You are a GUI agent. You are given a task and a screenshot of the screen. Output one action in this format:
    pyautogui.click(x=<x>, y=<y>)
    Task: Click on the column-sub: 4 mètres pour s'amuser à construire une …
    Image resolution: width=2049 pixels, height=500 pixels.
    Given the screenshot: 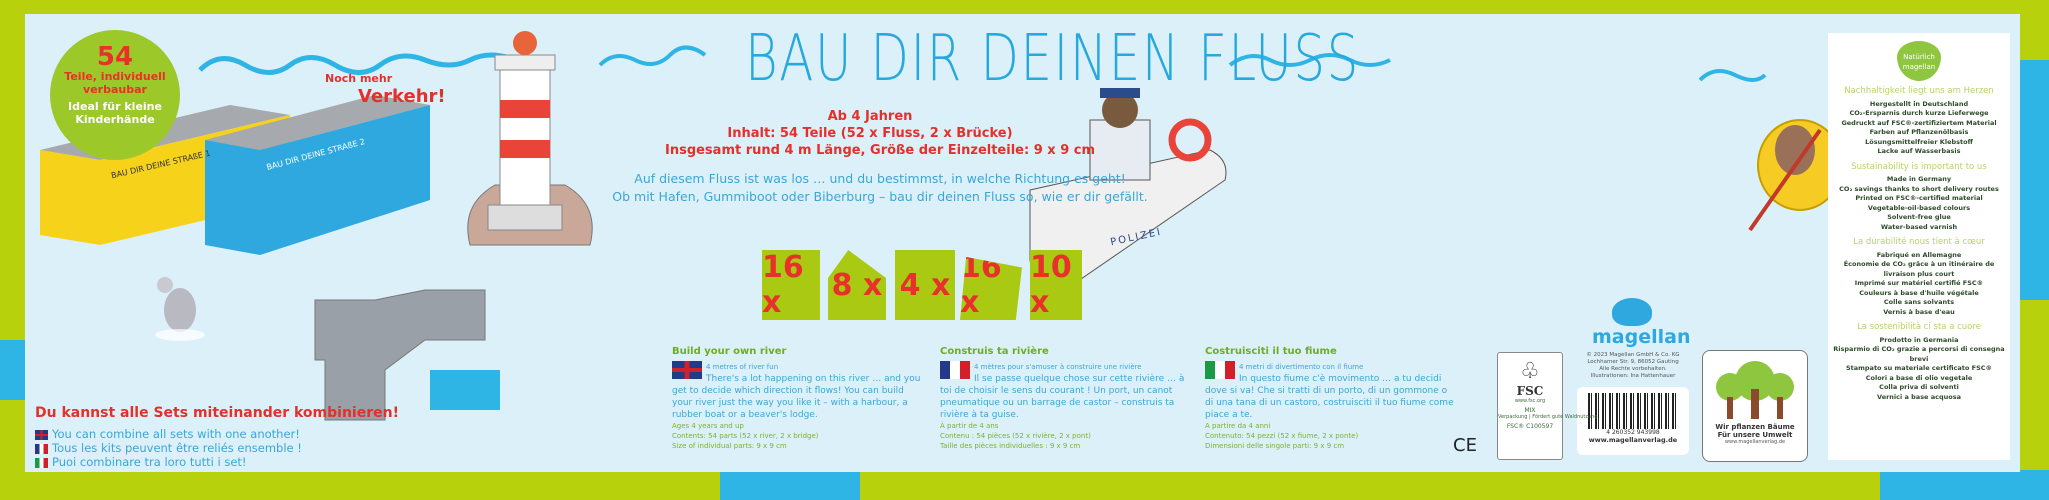 What is the action you would take?
    pyautogui.click(x=1058, y=367)
    